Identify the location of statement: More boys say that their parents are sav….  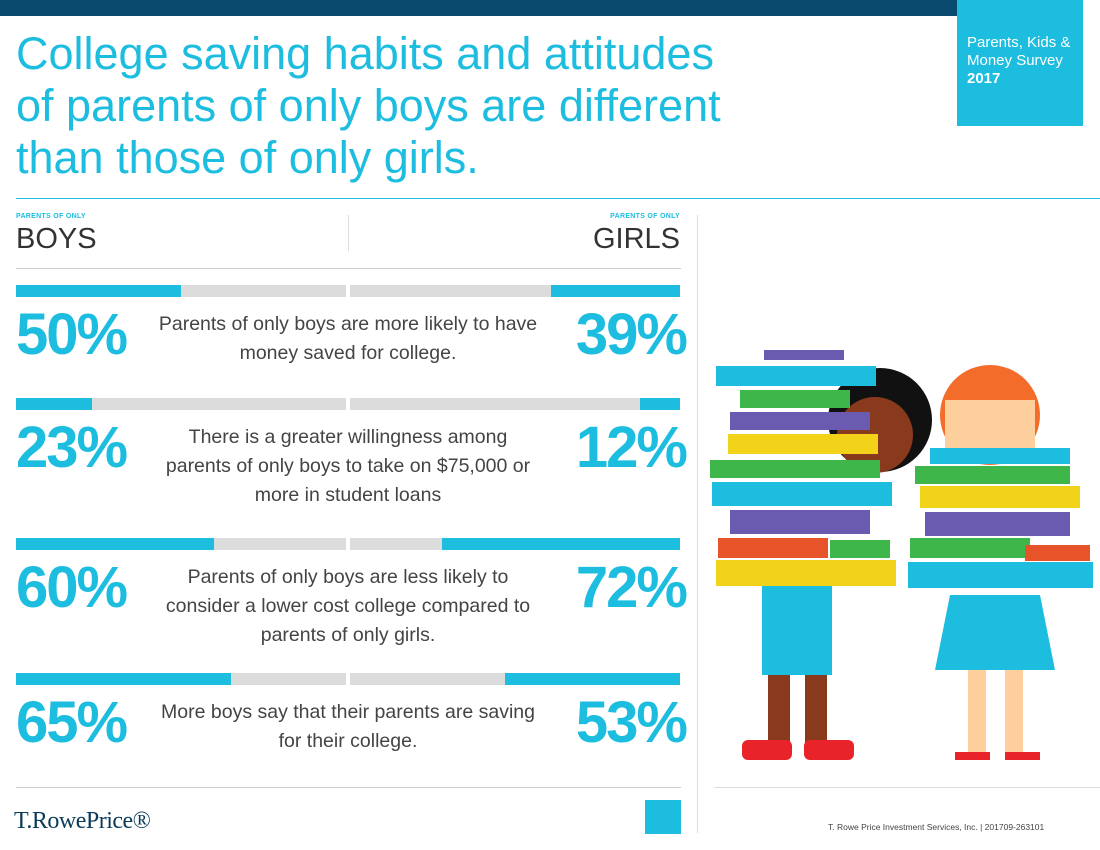
(348, 726).